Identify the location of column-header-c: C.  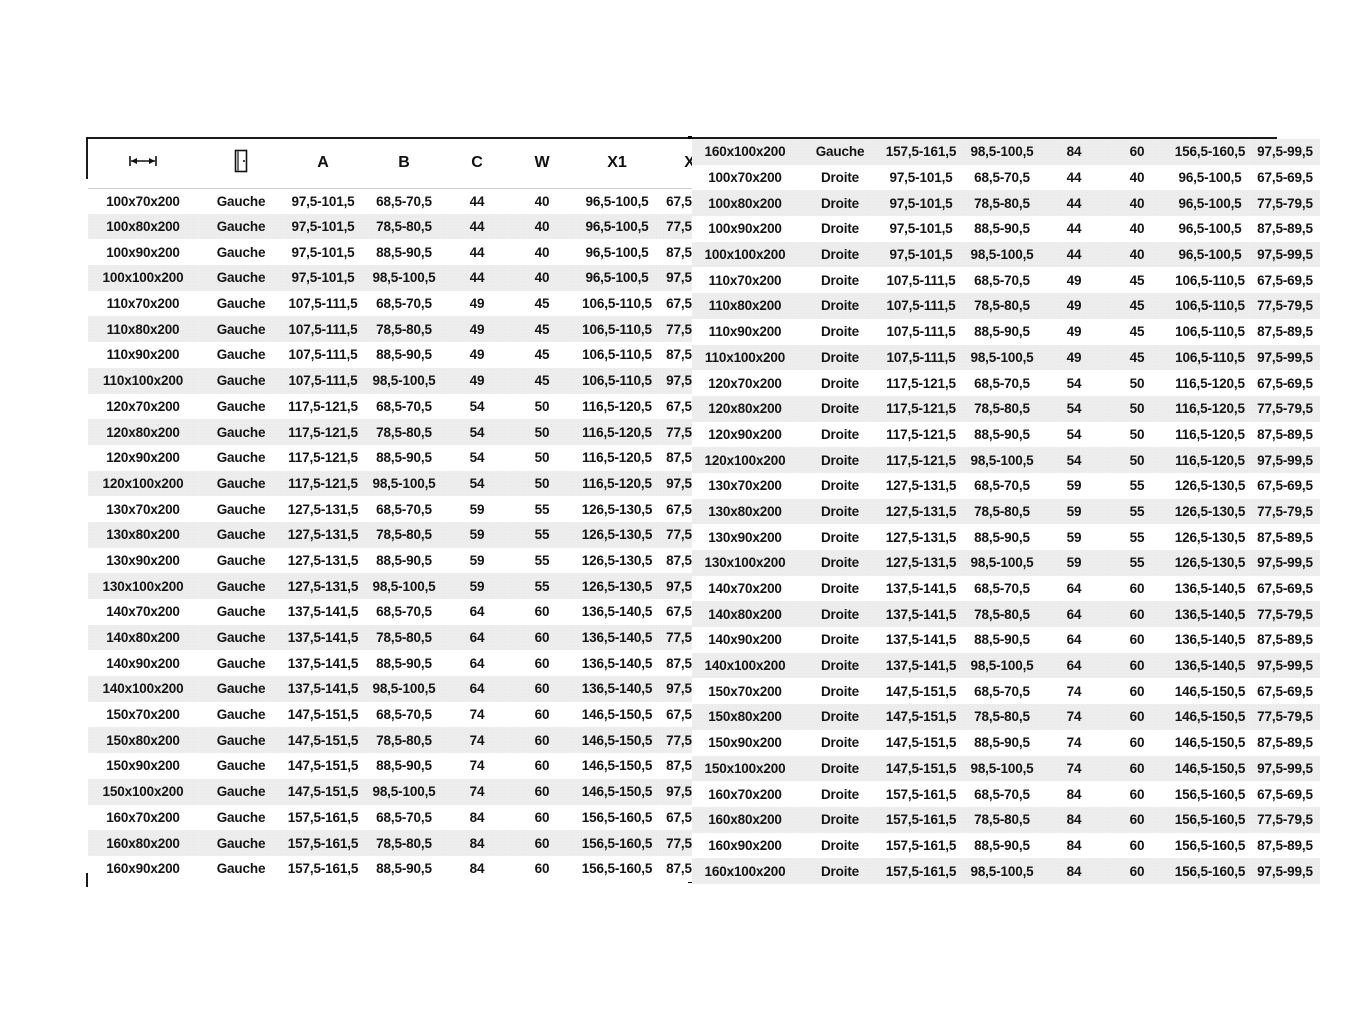
(477, 164).